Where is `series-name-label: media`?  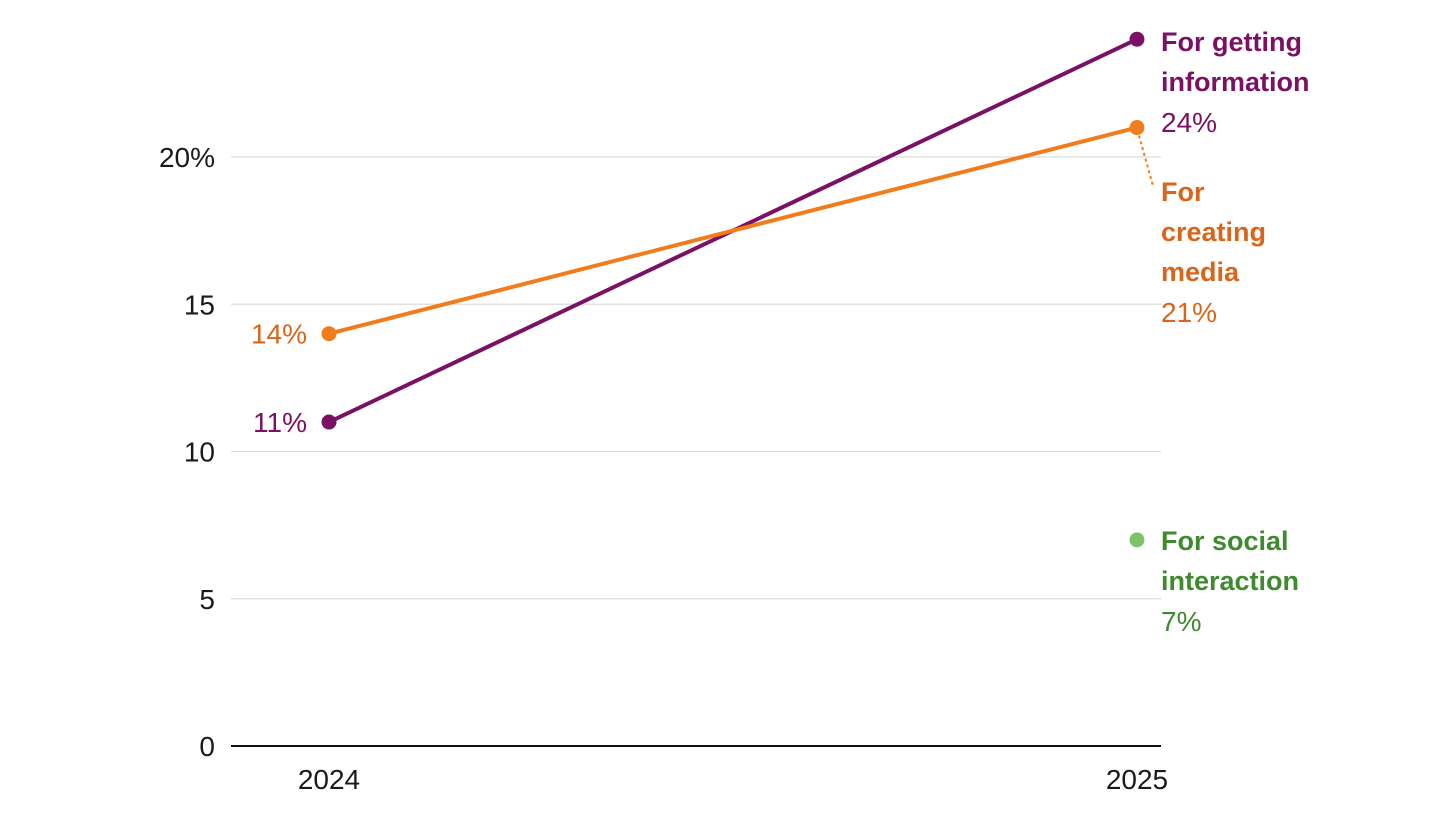 series-name-label: media is located at coordinates (1200, 272).